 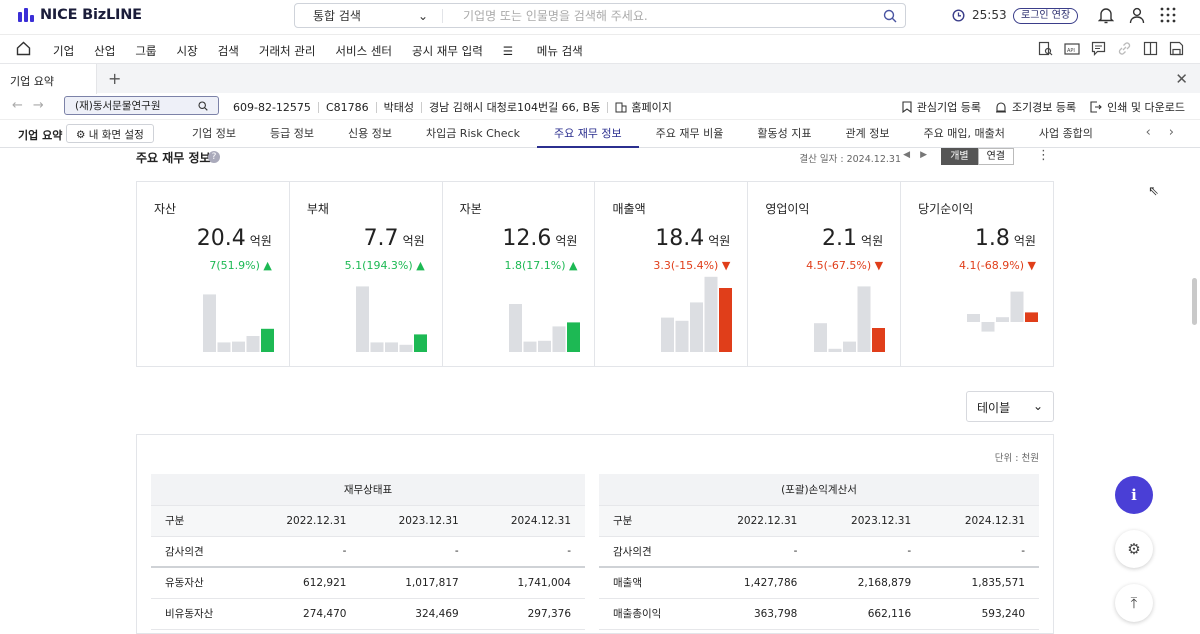 I want to click on session-timer: 25:53, so click(x=979, y=15).